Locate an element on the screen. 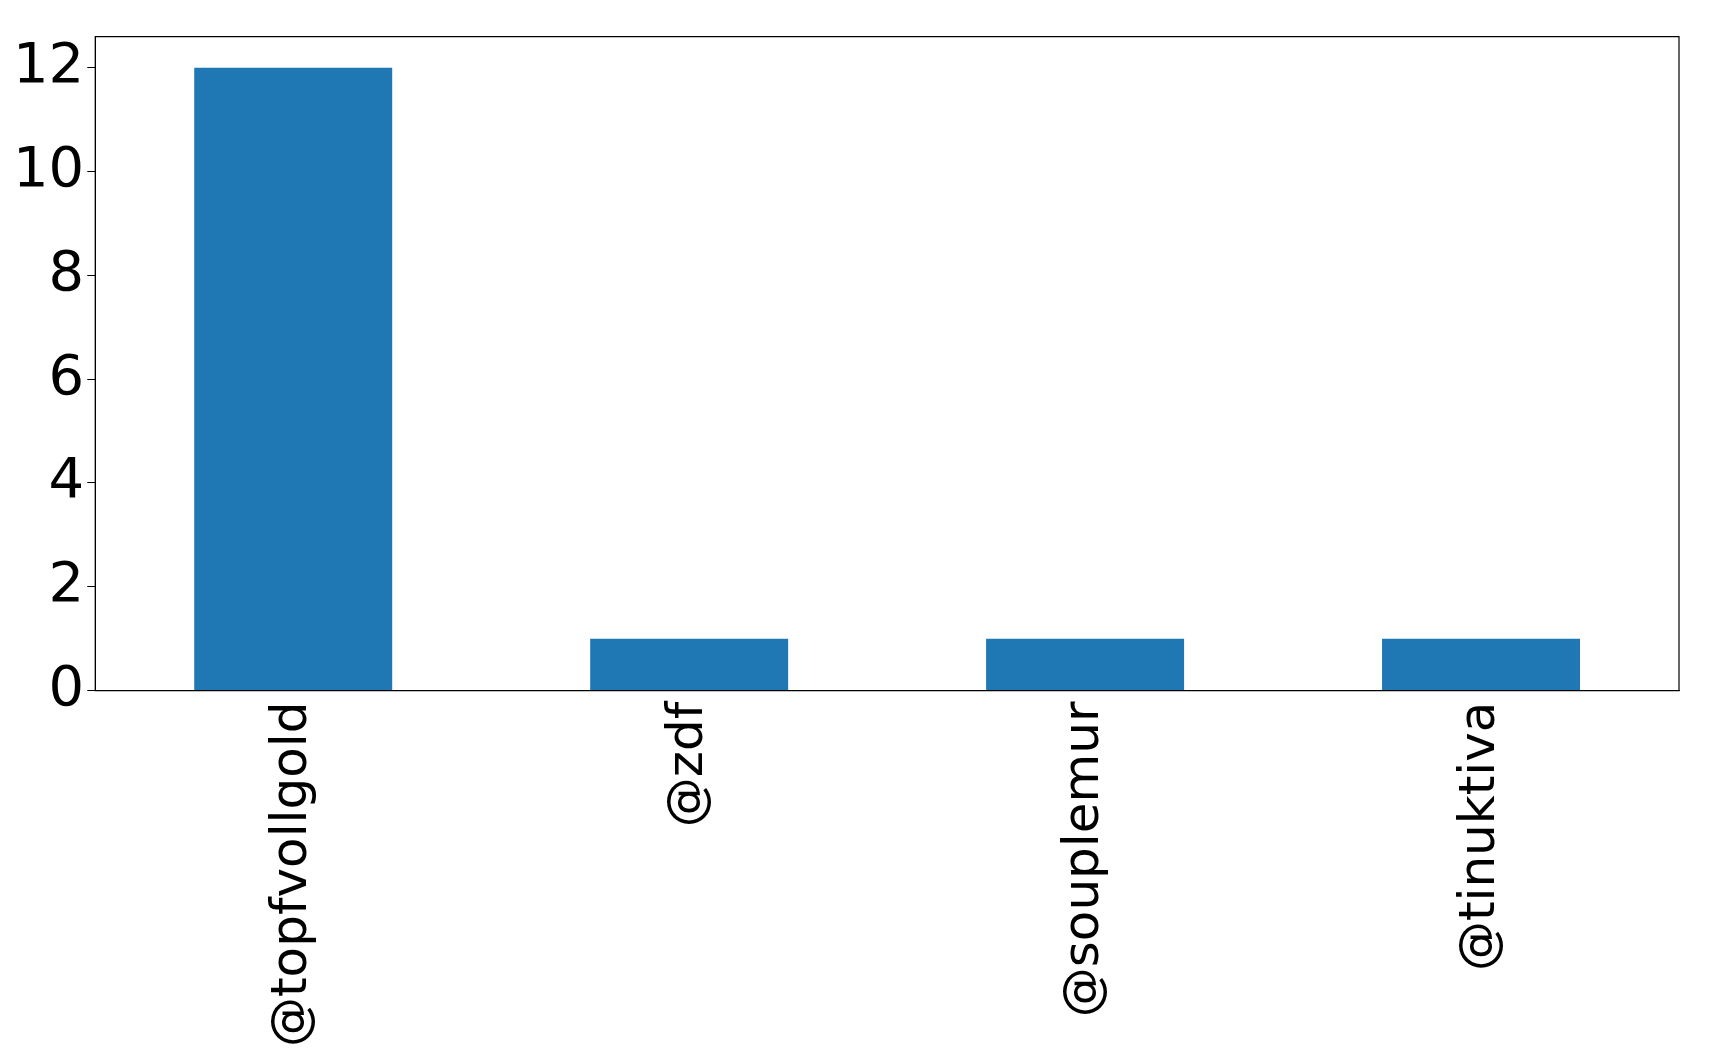  y-tick-label: 8 is located at coordinates (66, 270).